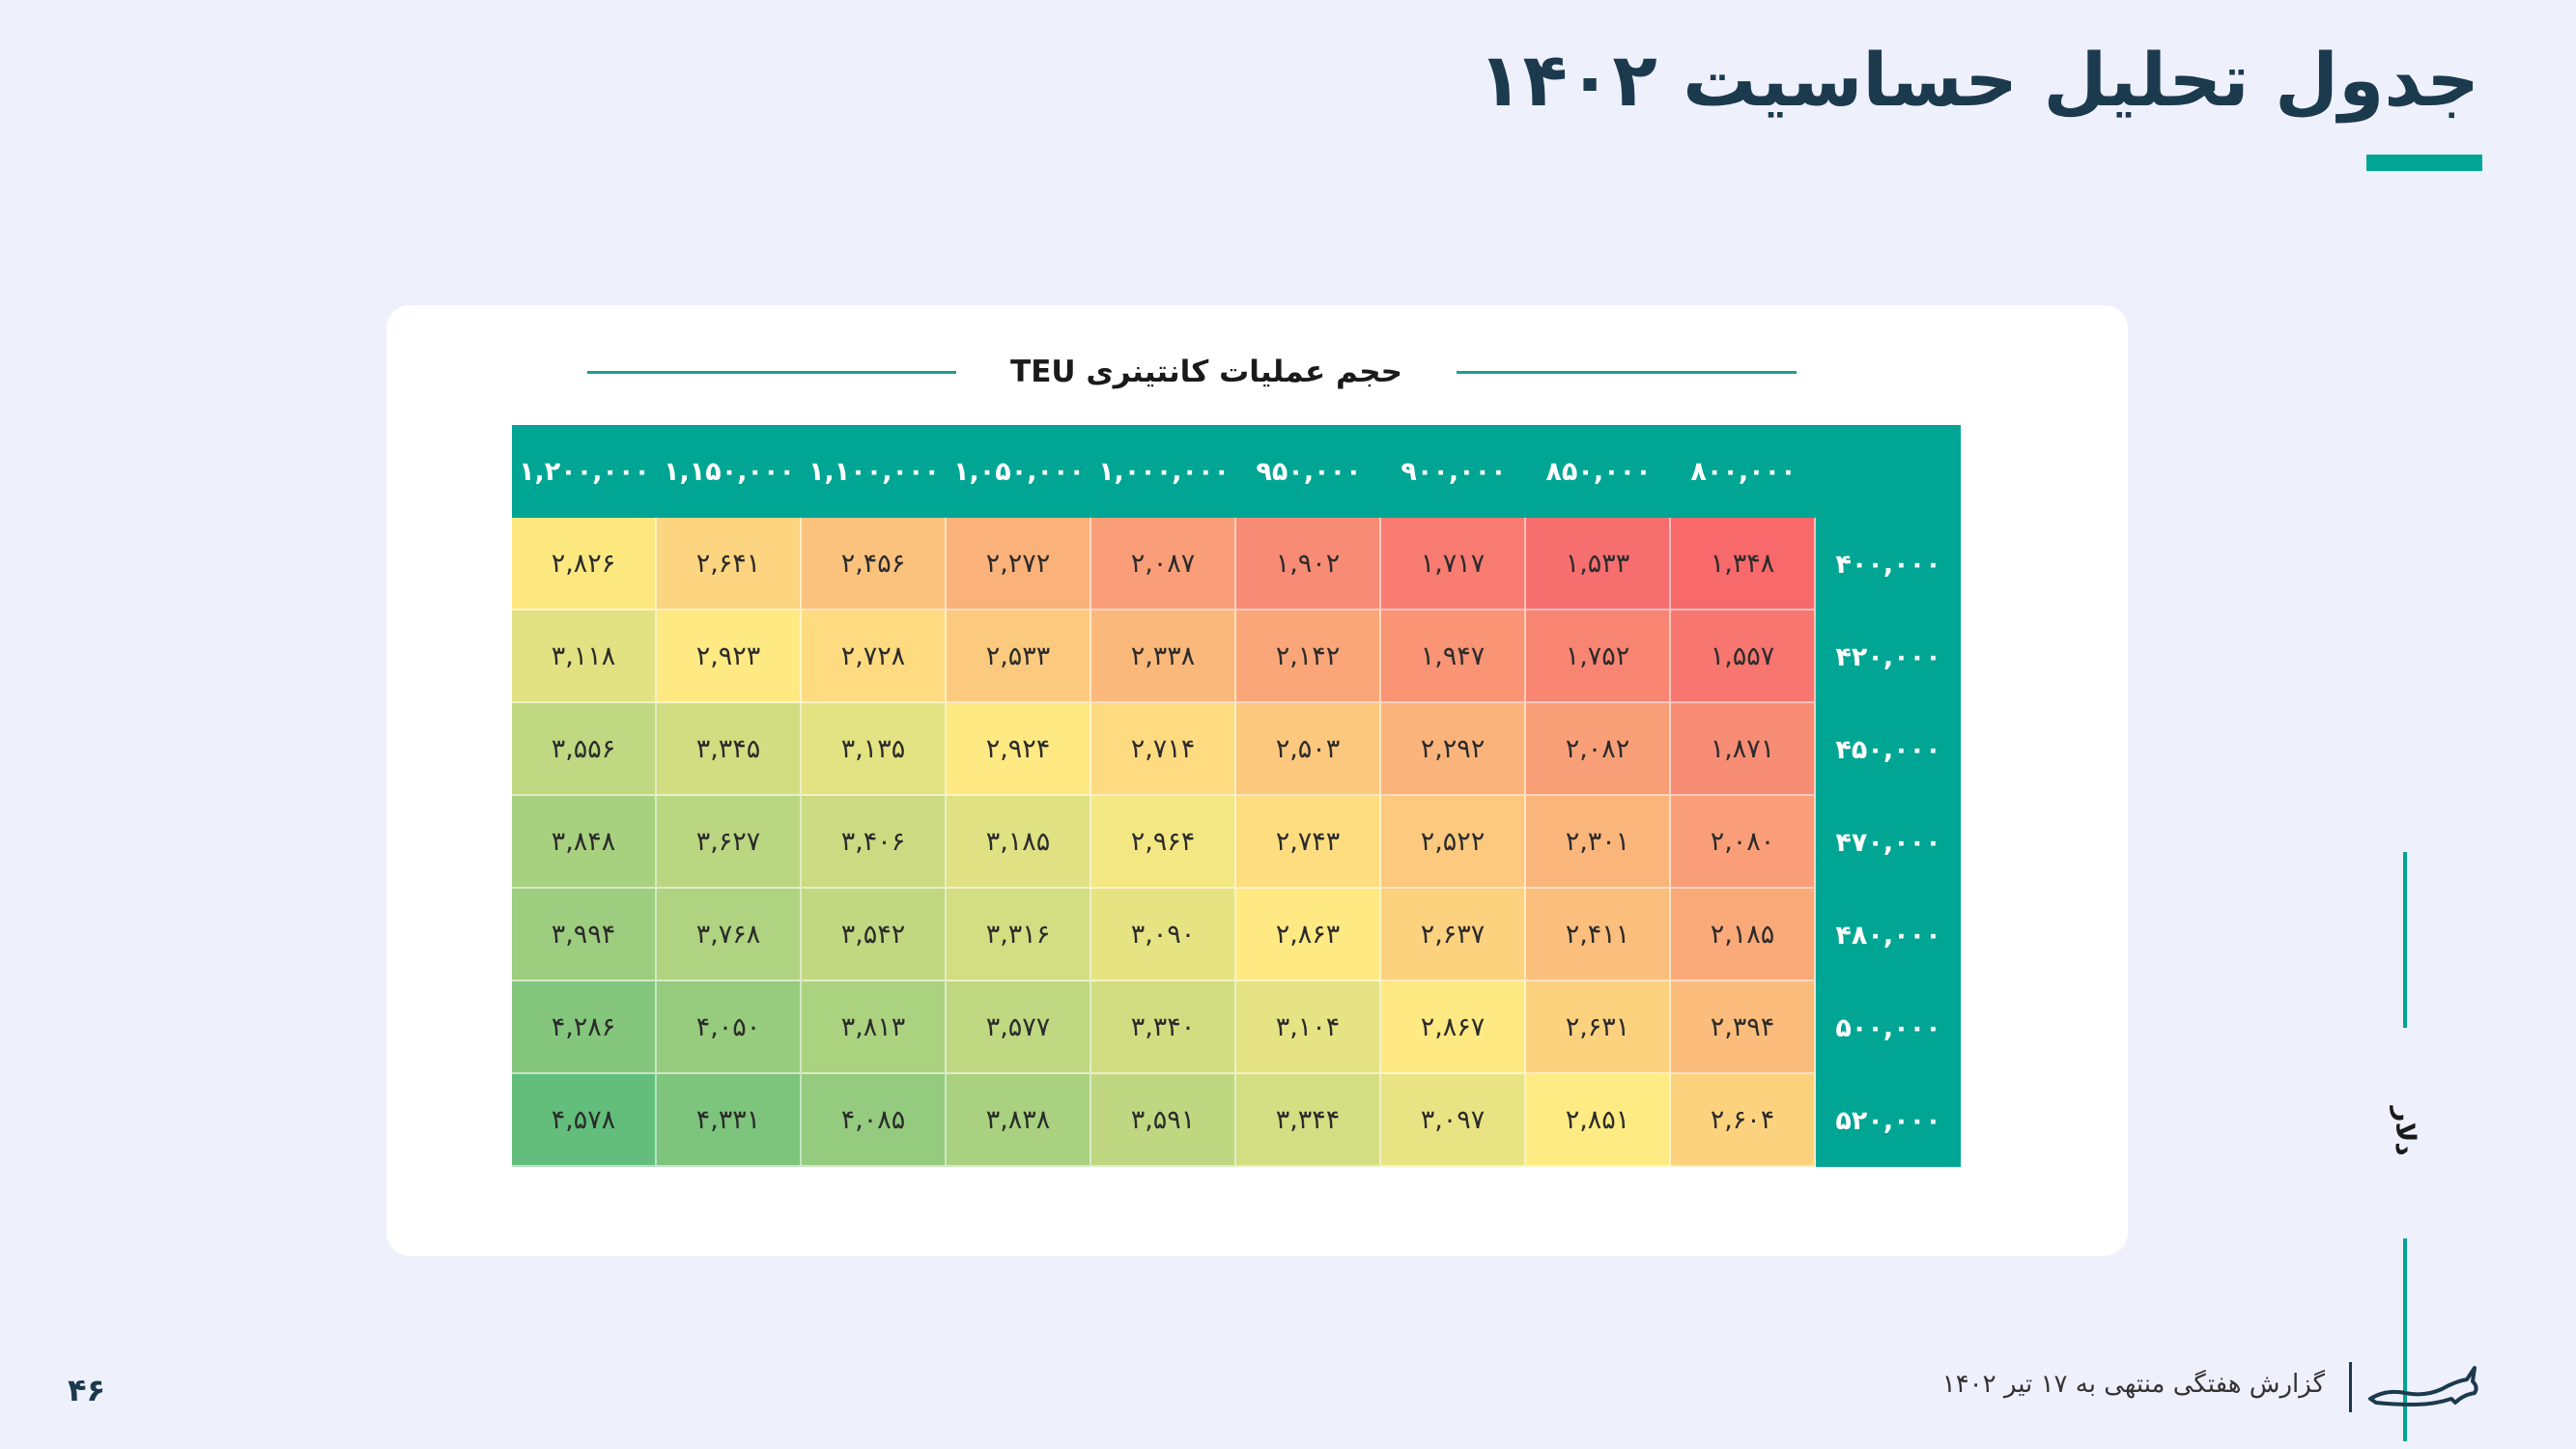 The height and width of the screenshot is (1449, 2576). I want to click on table-cell: ۲,۰۸۷, so click(1163, 564).